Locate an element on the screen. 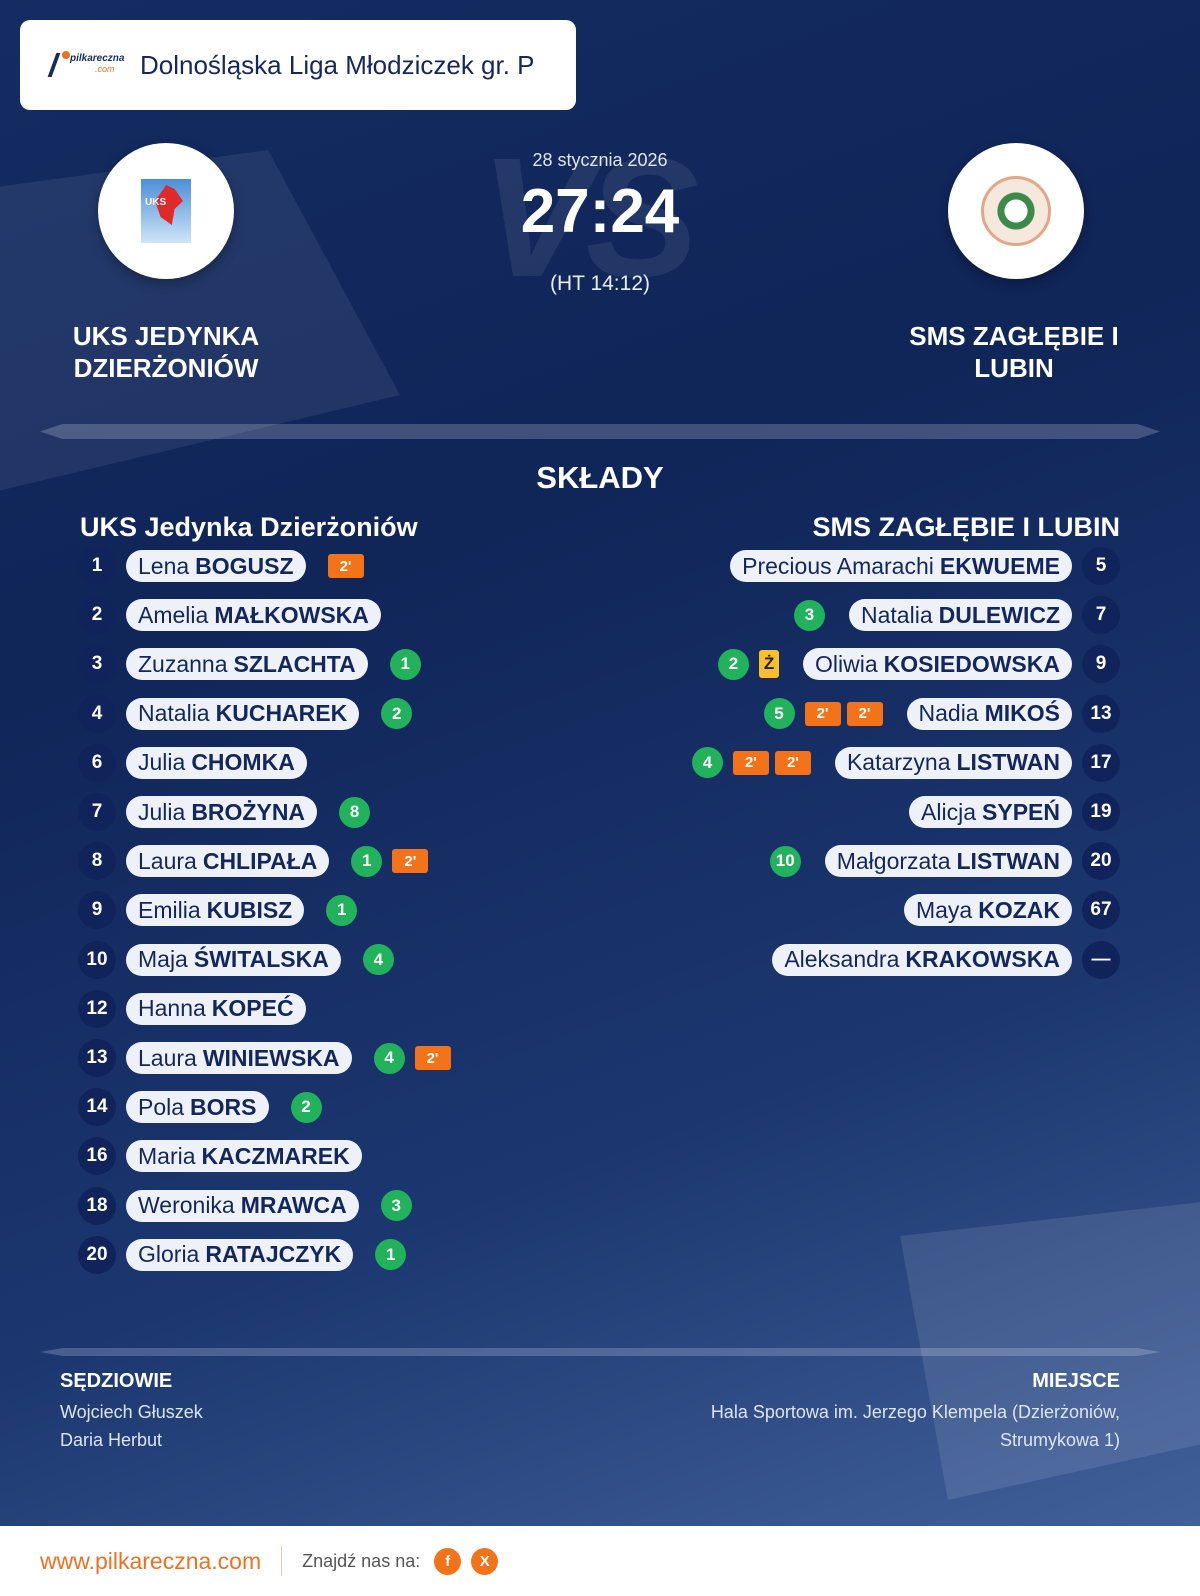 Image resolution: width=1200 pixels, height=1596 pixels. venue-label: MIEJSCE is located at coordinates (1076, 1381).